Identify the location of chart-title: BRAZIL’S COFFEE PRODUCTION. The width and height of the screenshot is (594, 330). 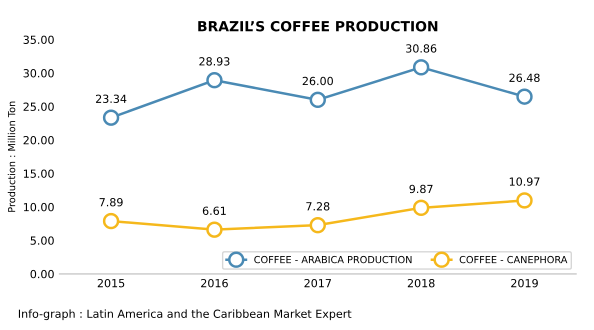
(318, 26).